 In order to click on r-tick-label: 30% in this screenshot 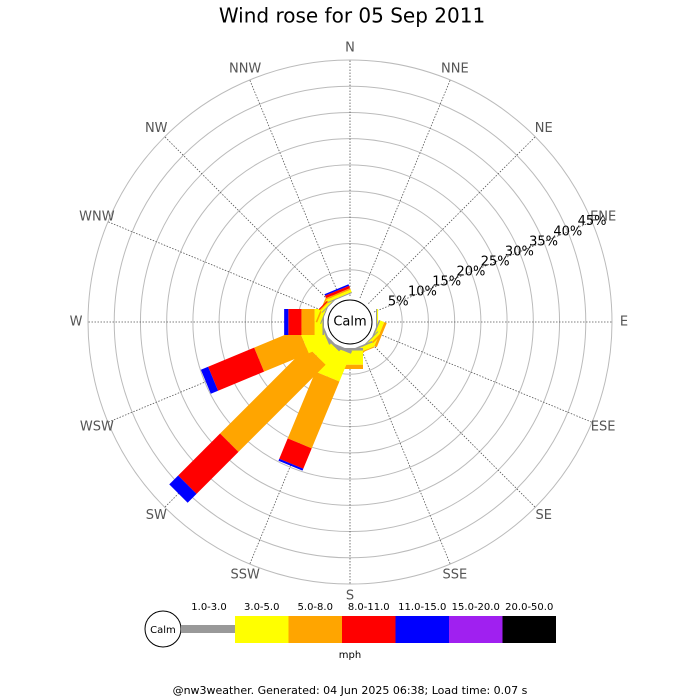, I will do `click(519, 251)`.